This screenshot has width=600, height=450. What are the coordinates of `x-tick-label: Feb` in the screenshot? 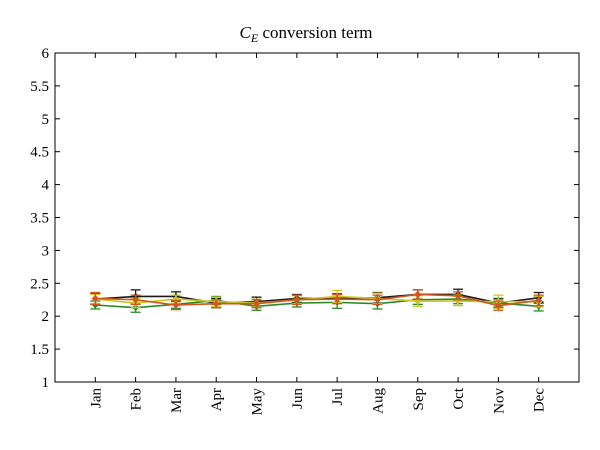 It's located at (137, 399).